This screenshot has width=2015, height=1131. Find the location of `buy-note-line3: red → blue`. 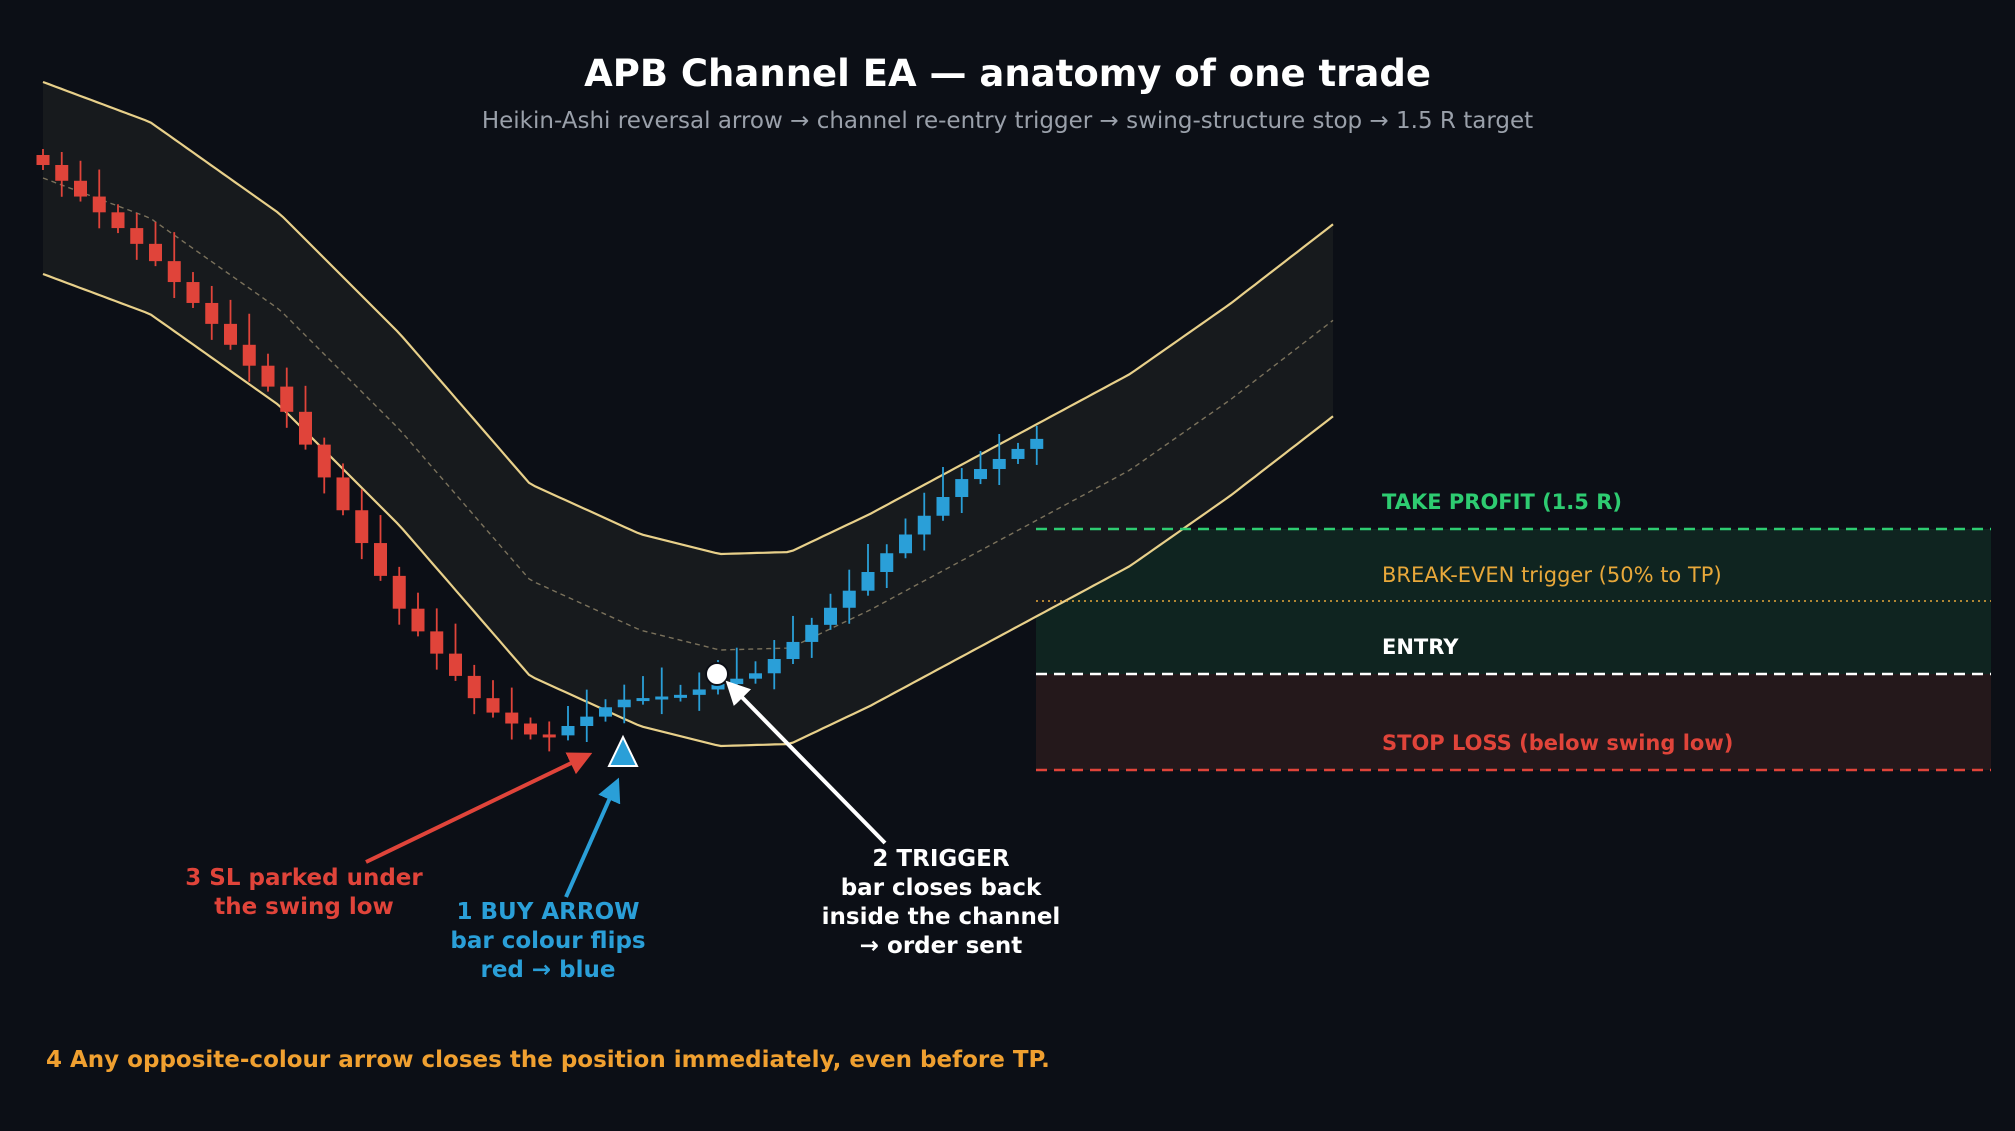

buy-note-line3: red → blue is located at coordinates (548, 970).